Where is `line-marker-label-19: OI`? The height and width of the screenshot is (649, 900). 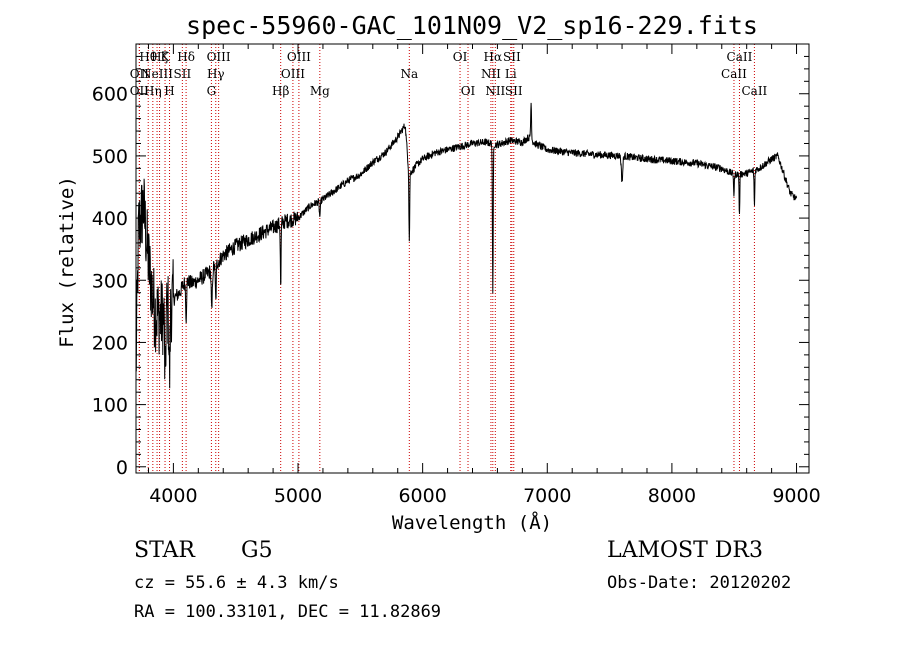 line-marker-label-19: OI is located at coordinates (468, 91).